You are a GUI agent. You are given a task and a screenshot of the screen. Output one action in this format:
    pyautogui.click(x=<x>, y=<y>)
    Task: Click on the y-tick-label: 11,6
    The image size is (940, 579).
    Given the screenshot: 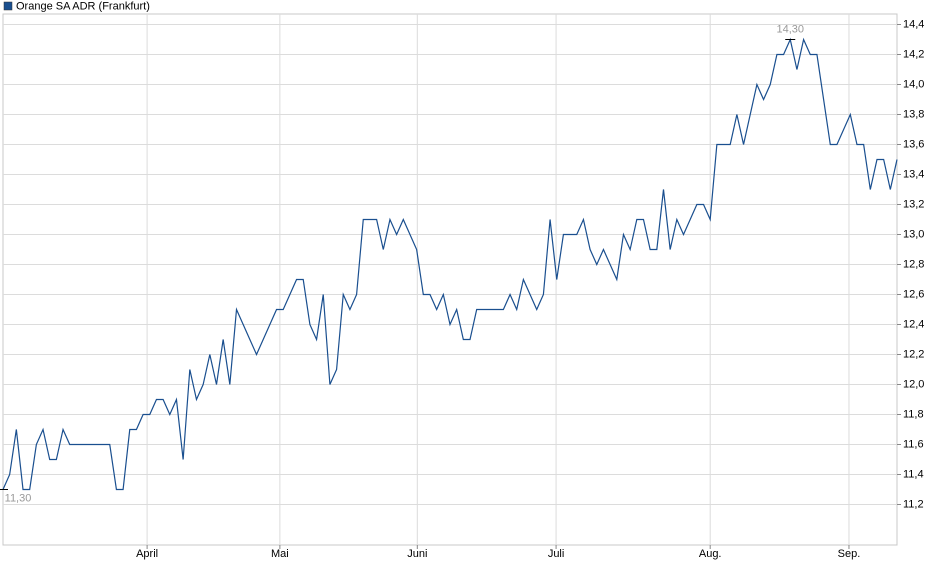 What is the action you would take?
    pyautogui.click(x=913, y=444)
    